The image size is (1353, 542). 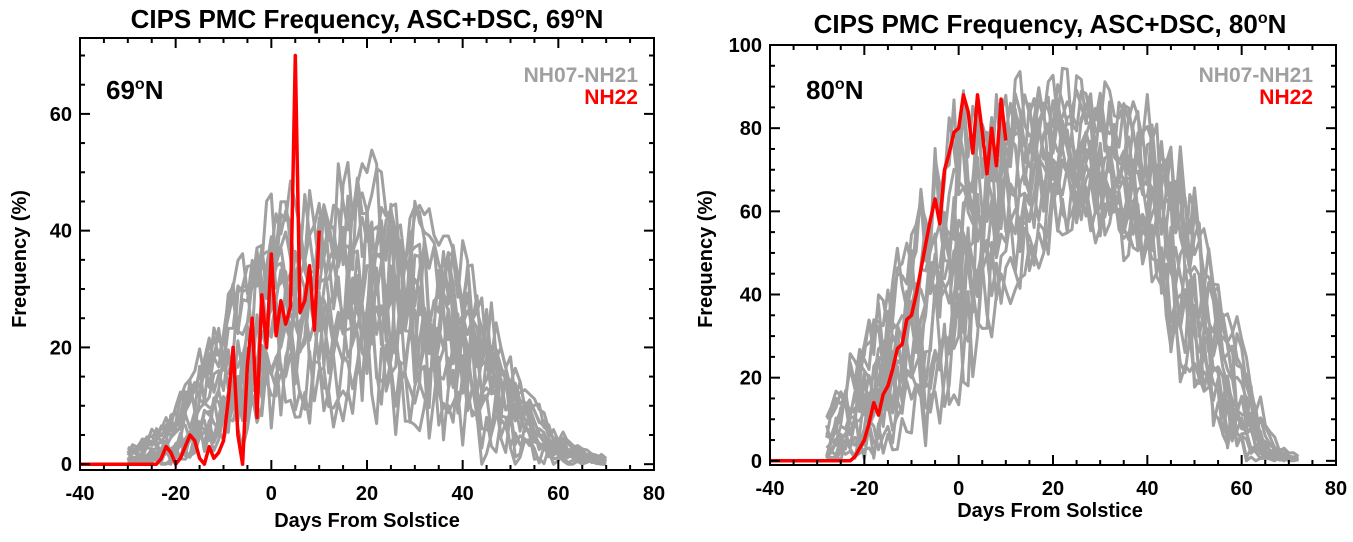 What do you see at coordinates (751, 129) in the screenshot?
I see `y-tick-label: 80` at bounding box center [751, 129].